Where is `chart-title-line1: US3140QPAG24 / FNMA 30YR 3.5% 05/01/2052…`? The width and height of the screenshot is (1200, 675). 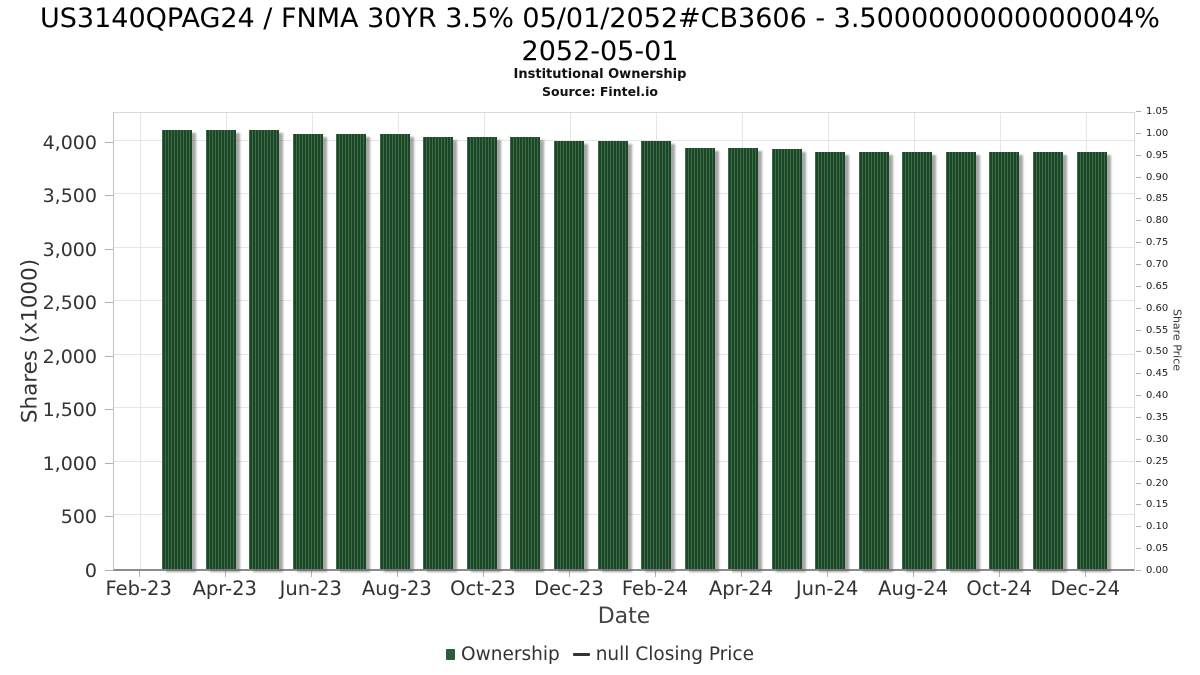 chart-title-line1: US3140QPAG24 / FNMA 30YR 3.5% 05/01/2052… is located at coordinates (600, 18).